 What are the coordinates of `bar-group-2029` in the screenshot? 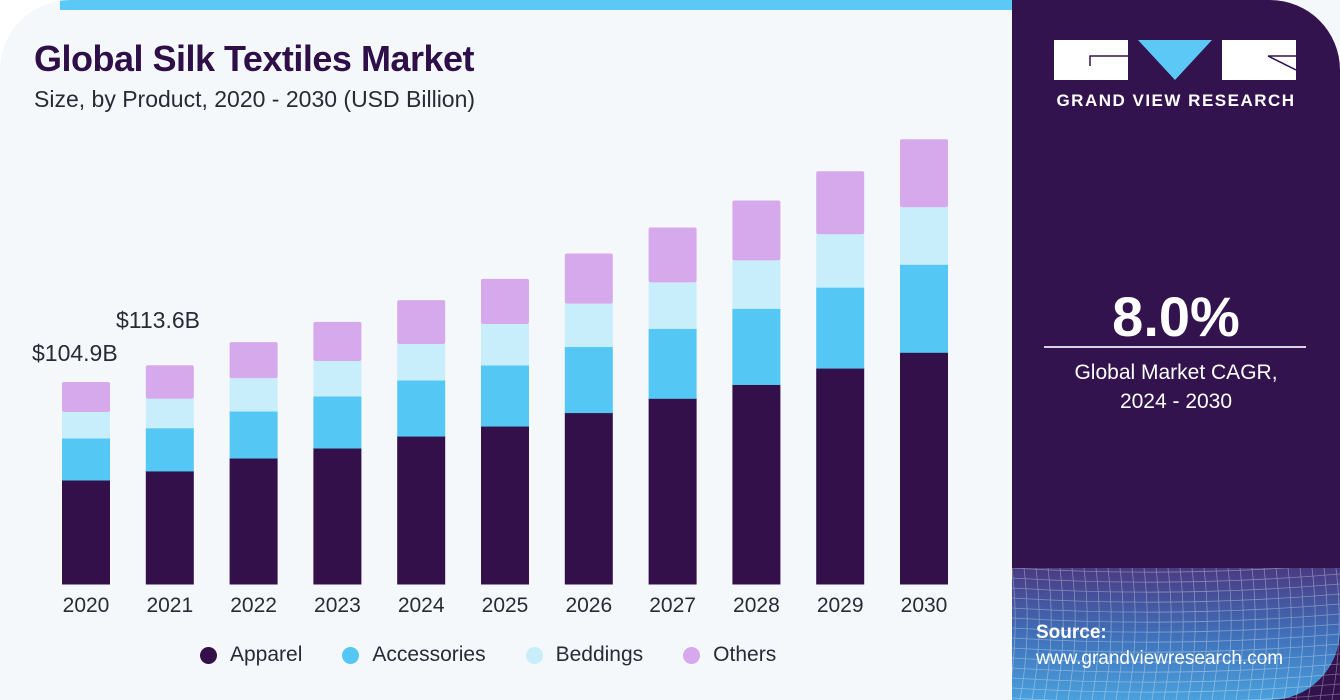 It's located at (840, 378).